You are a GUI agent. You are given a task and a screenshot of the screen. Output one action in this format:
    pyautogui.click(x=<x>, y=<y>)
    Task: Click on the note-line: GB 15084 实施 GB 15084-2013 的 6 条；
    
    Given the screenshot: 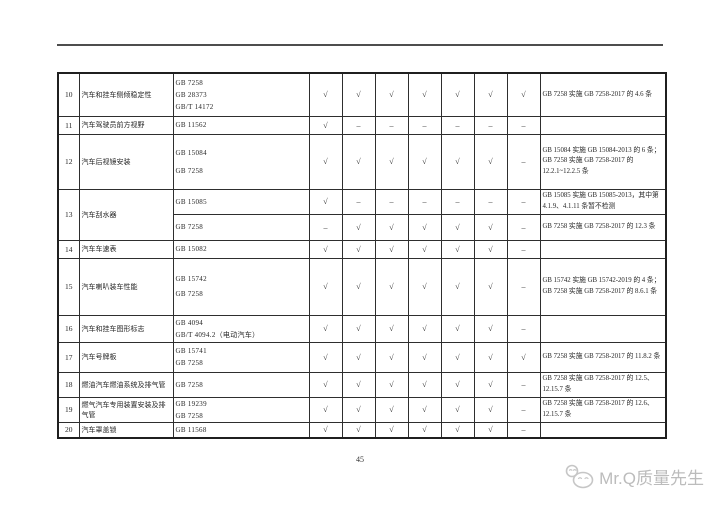 What is the action you would take?
    pyautogui.click(x=601, y=150)
    